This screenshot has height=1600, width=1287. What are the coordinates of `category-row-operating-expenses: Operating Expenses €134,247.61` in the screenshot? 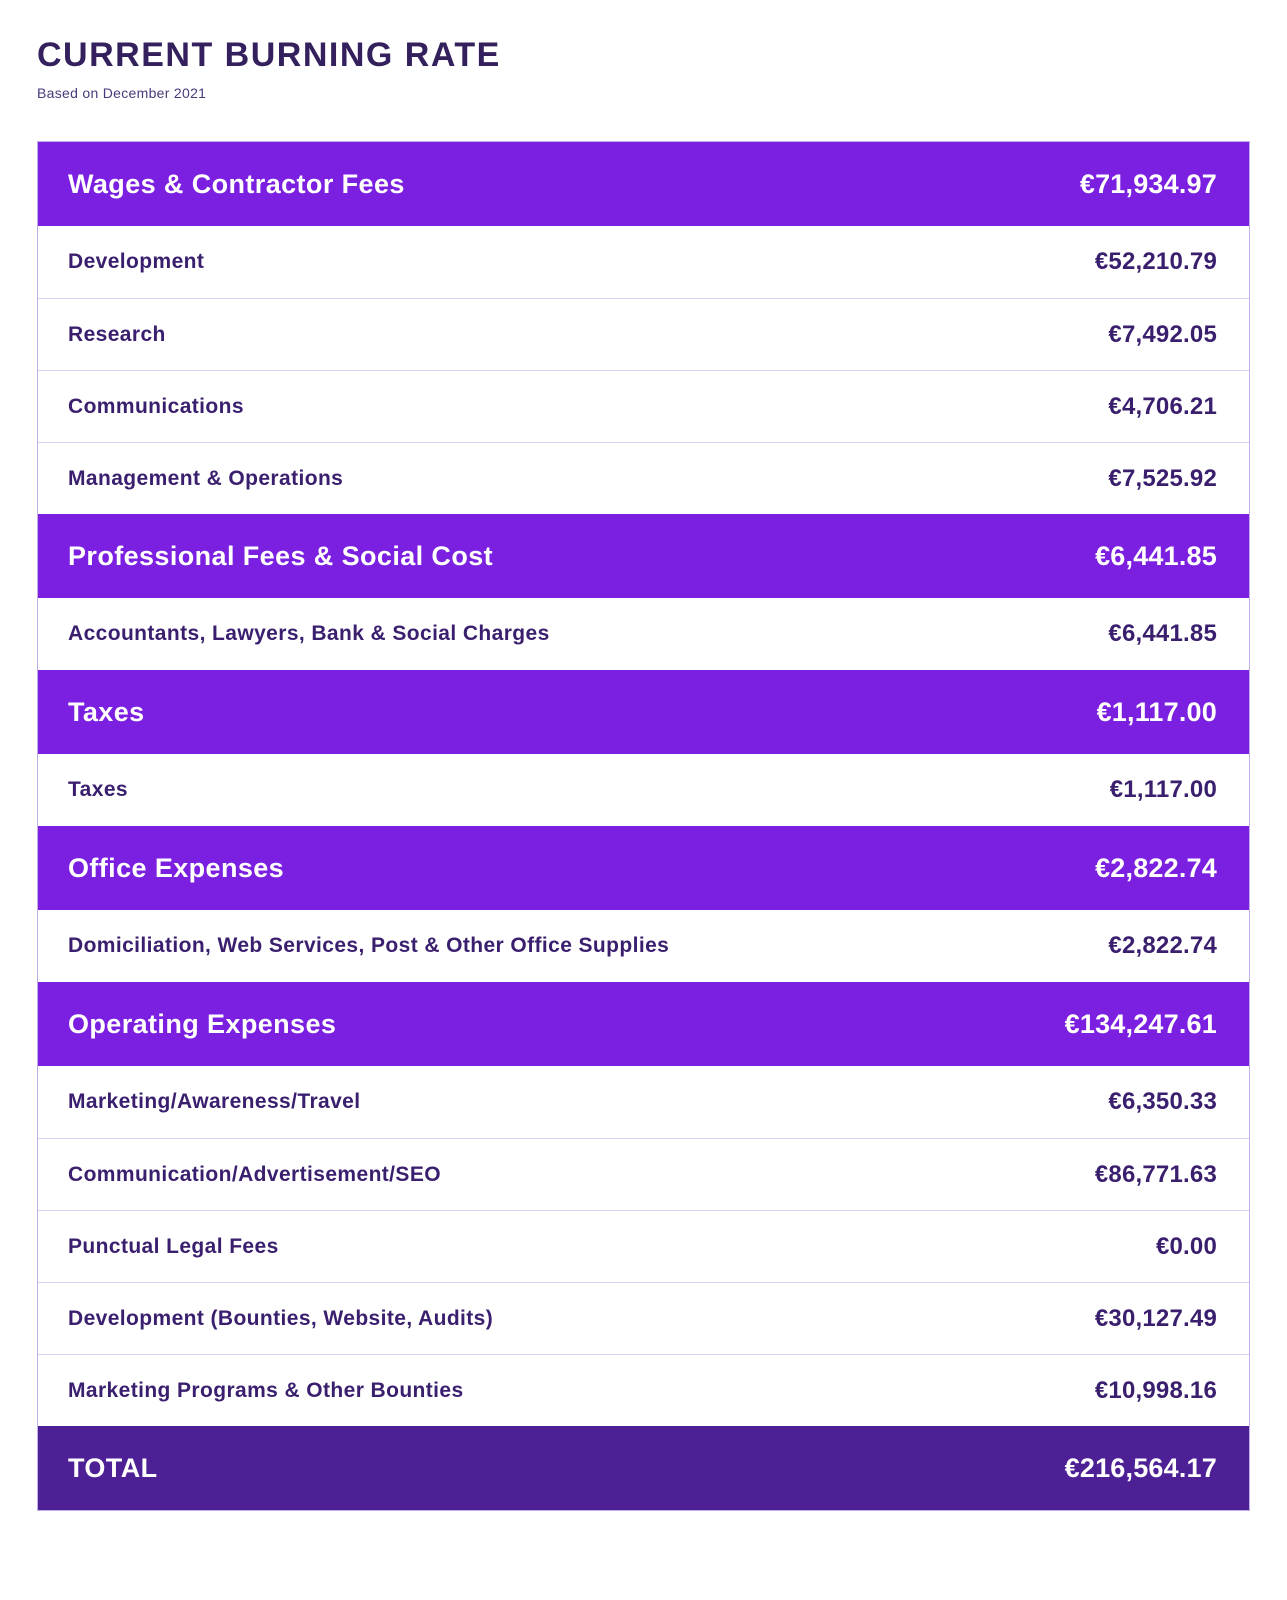 It's located at (643, 1024).